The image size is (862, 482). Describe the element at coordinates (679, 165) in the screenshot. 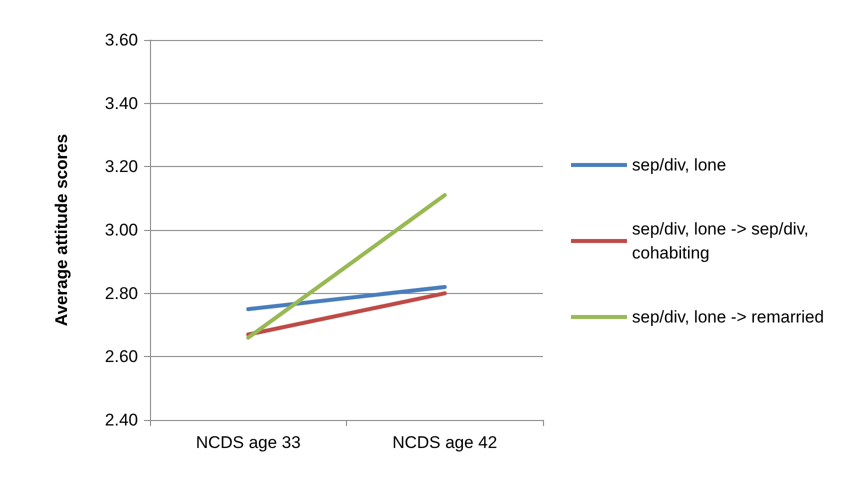

I see `legend-label: sep/div, lone` at that location.